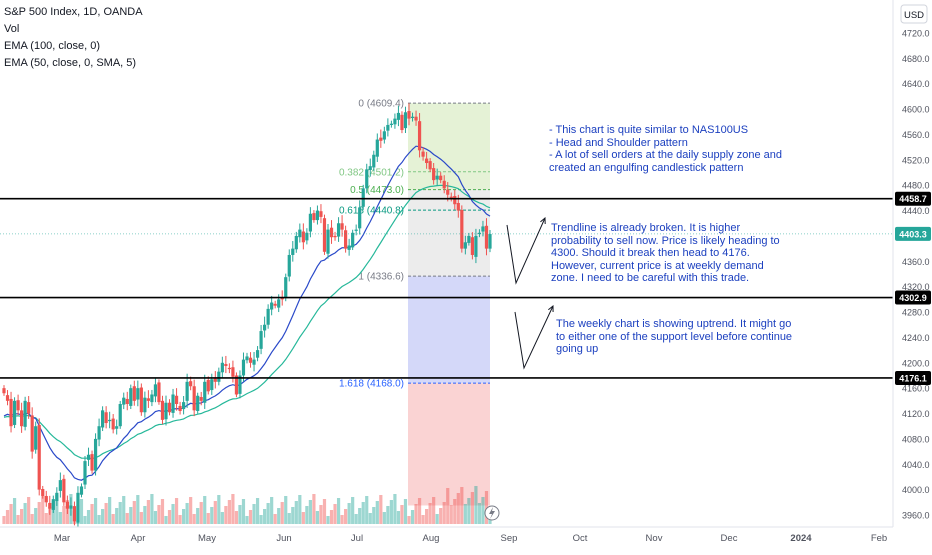 This screenshot has width=932, height=555. I want to click on price-tick-label: 4040.0, so click(916, 465).